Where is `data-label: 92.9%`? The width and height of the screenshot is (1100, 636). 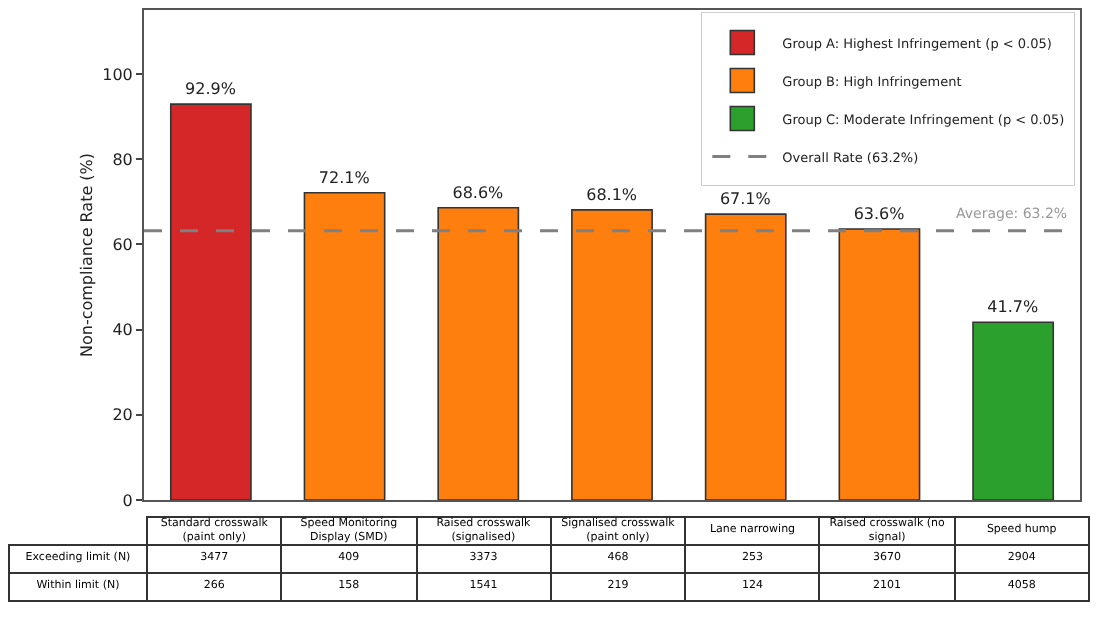
data-label: 92.9% is located at coordinates (211, 89).